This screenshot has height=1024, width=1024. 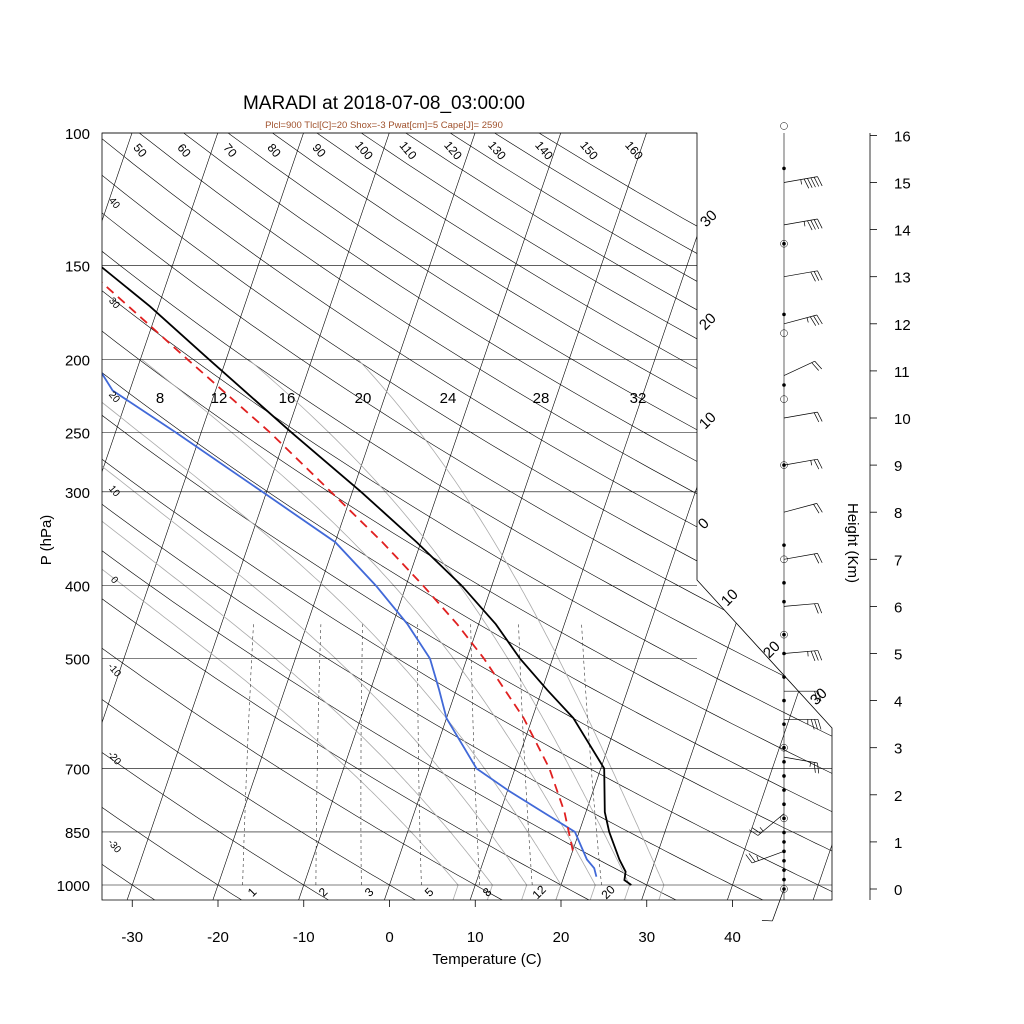 I want to click on moist-adiabat-label: 28, so click(x=541, y=398).